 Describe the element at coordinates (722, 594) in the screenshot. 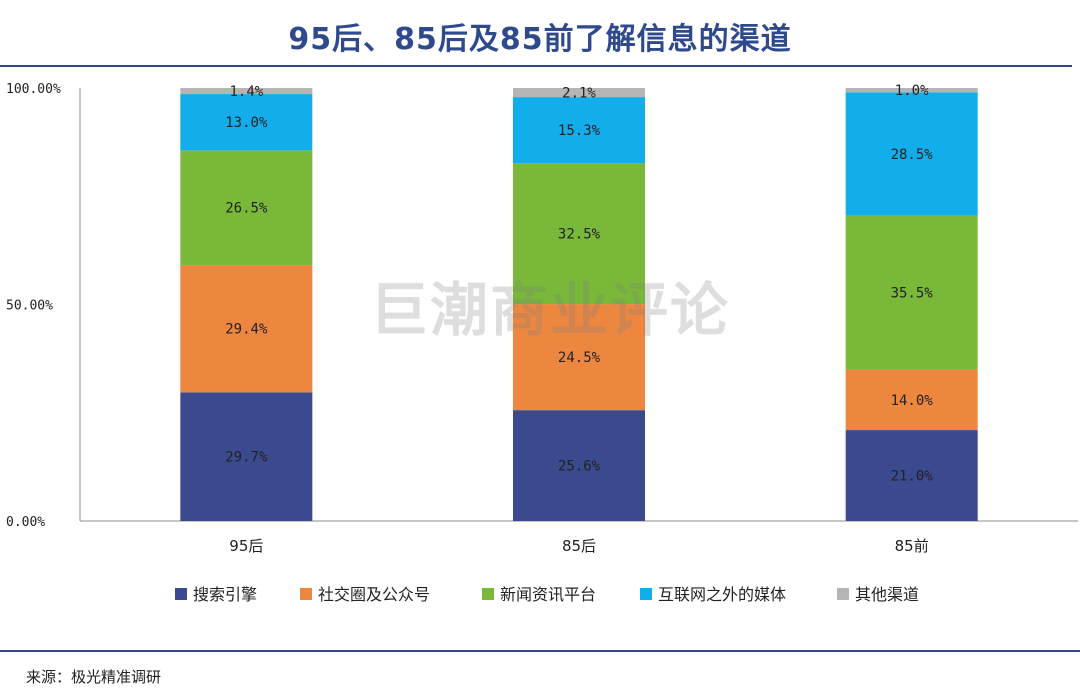

I see `legend-label: 互联网之外的媒体` at that location.